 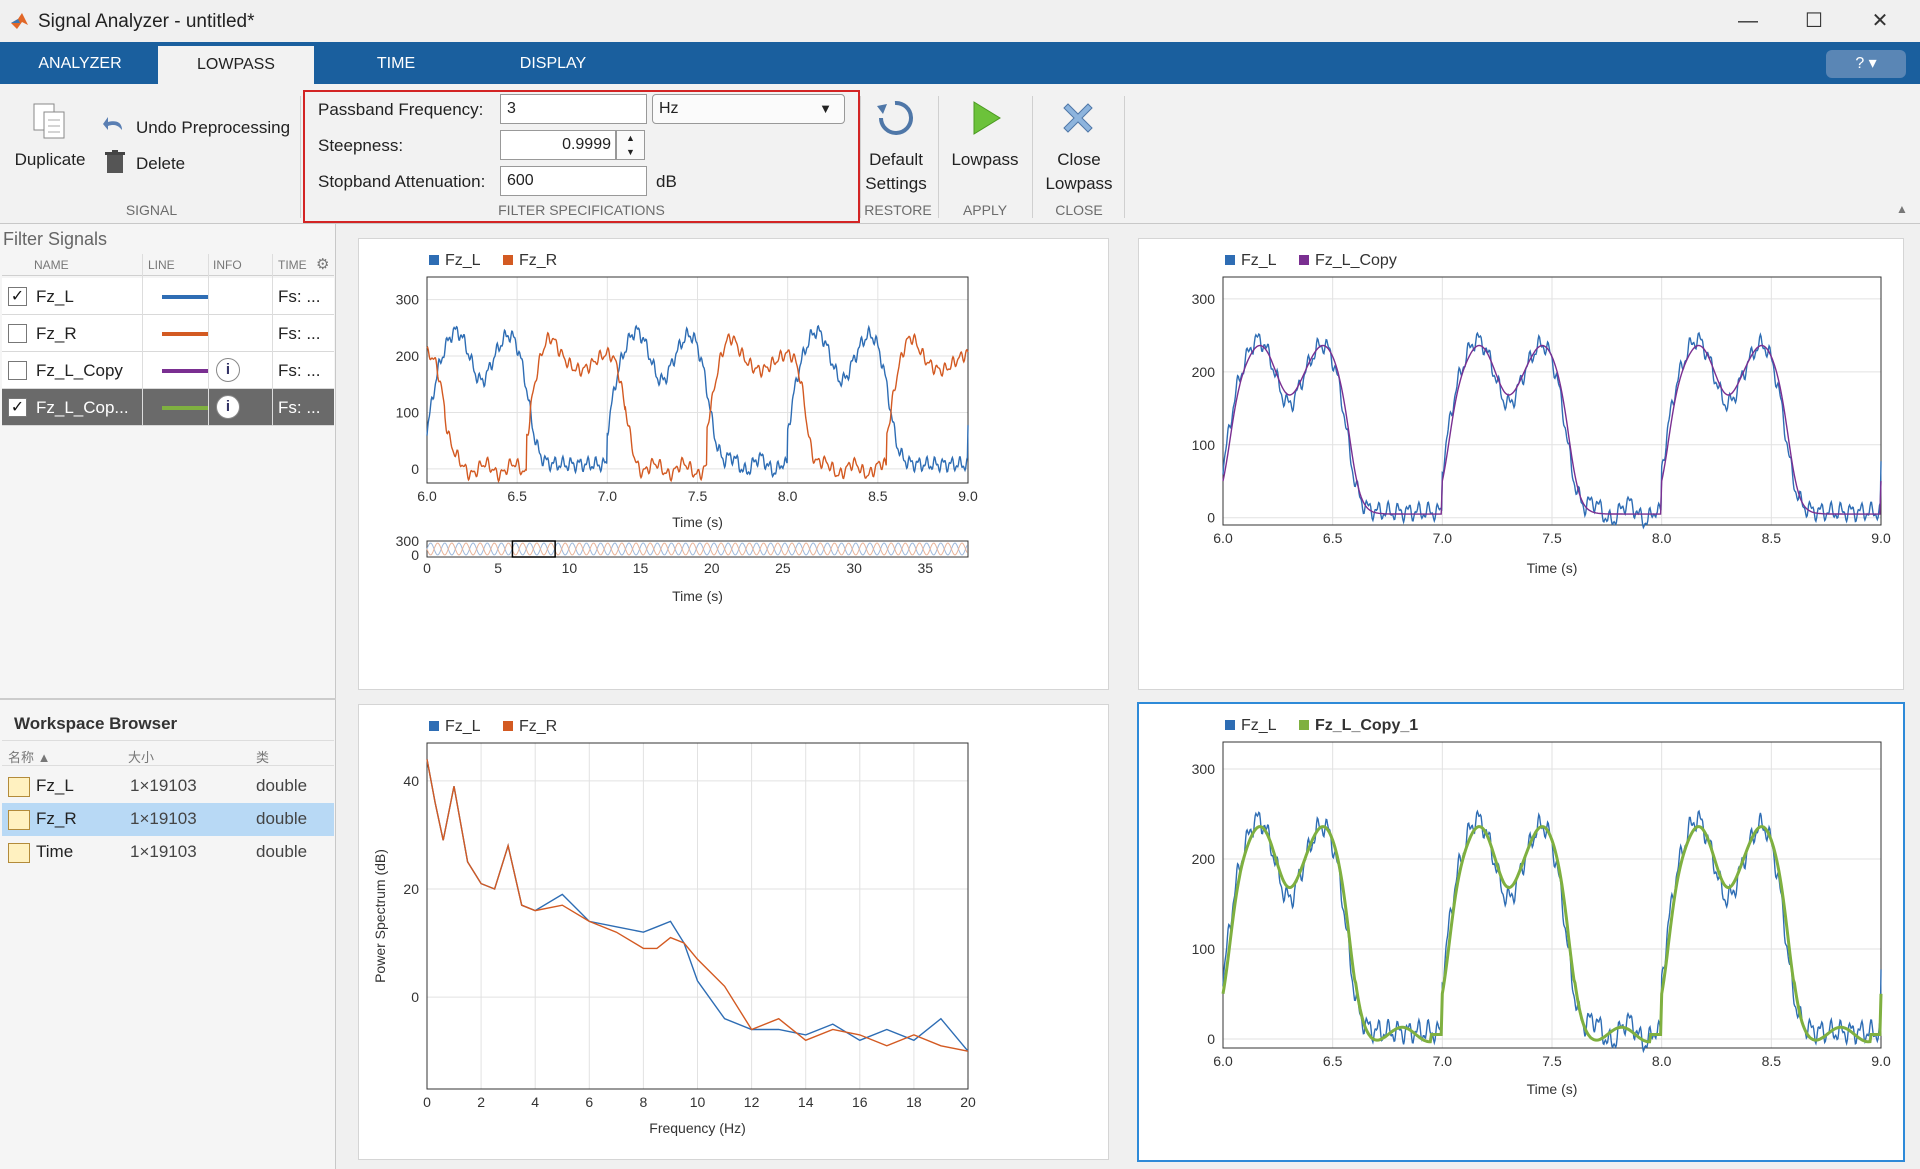 I want to click on col-info: INFO, so click(x=227, y=265).